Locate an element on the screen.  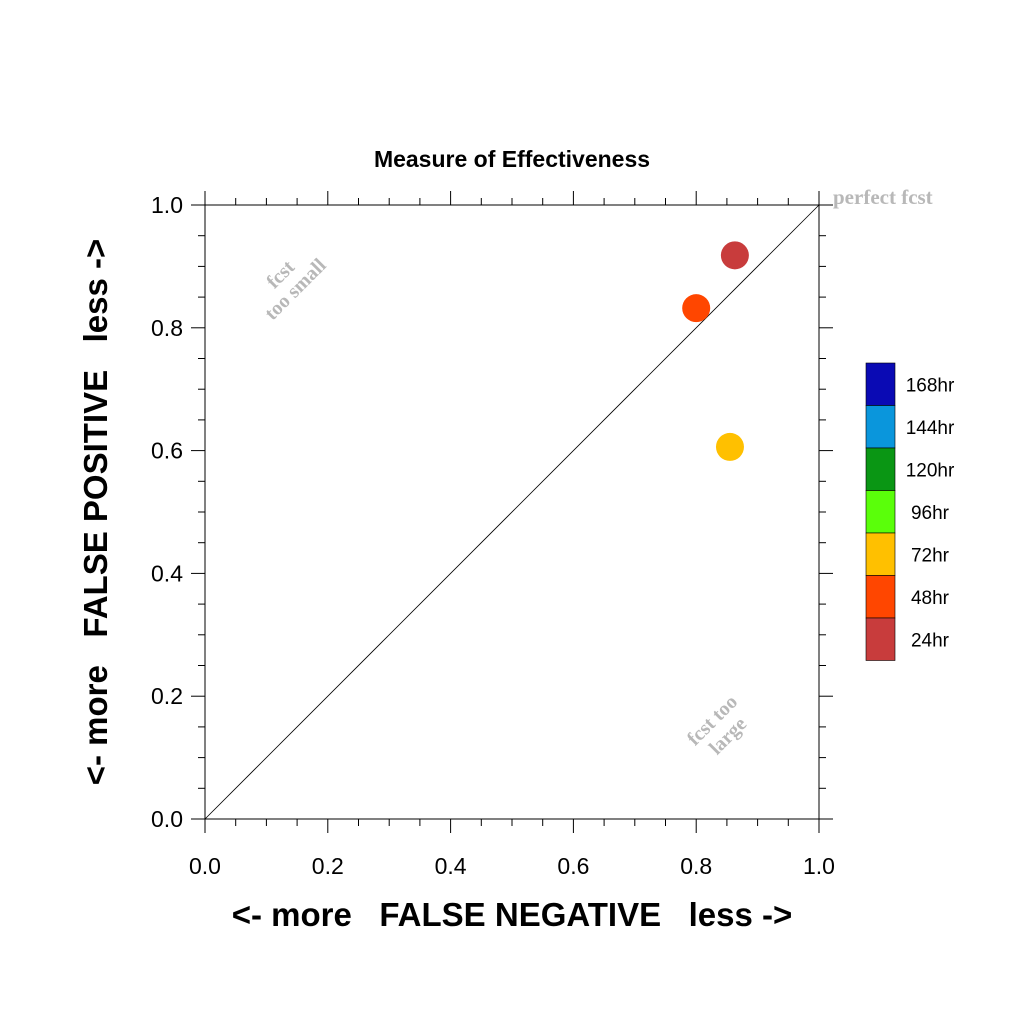
legend-swatch-168hr is located at coordinates (880, 384).